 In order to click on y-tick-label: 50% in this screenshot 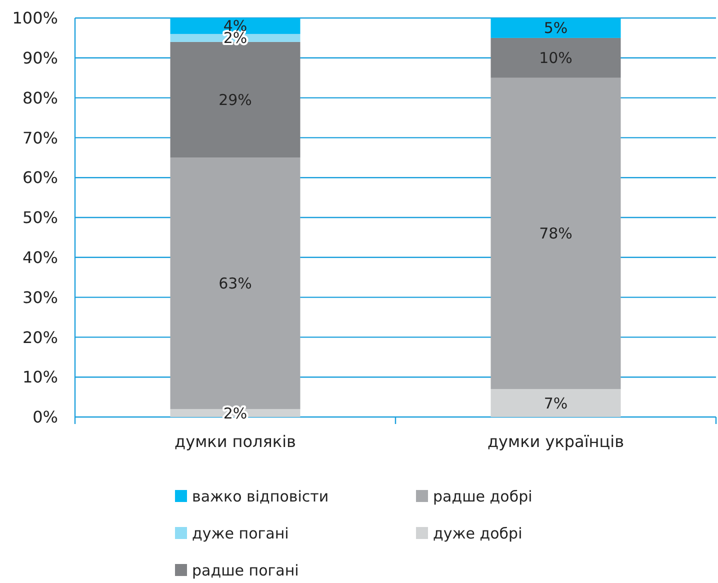, I will do `click(40, 218)`.